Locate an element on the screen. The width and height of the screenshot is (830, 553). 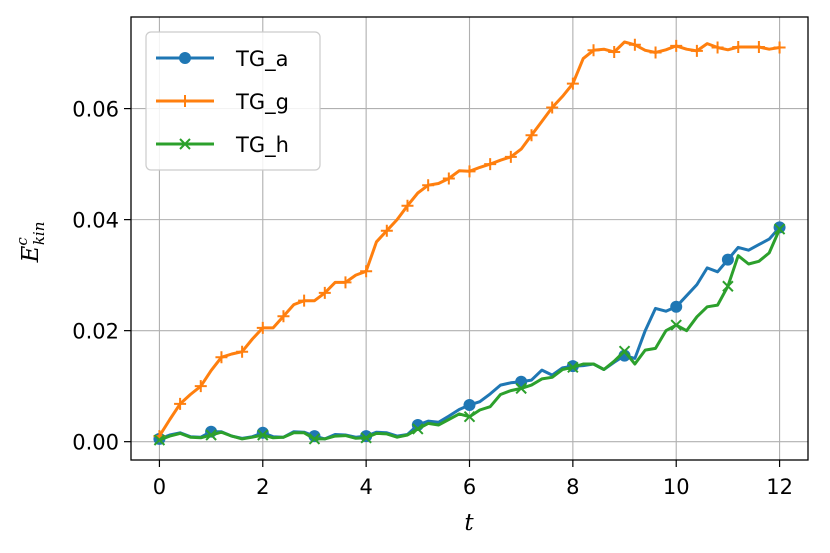
x-tick-label: 4 is located at coordinates (365, 487).